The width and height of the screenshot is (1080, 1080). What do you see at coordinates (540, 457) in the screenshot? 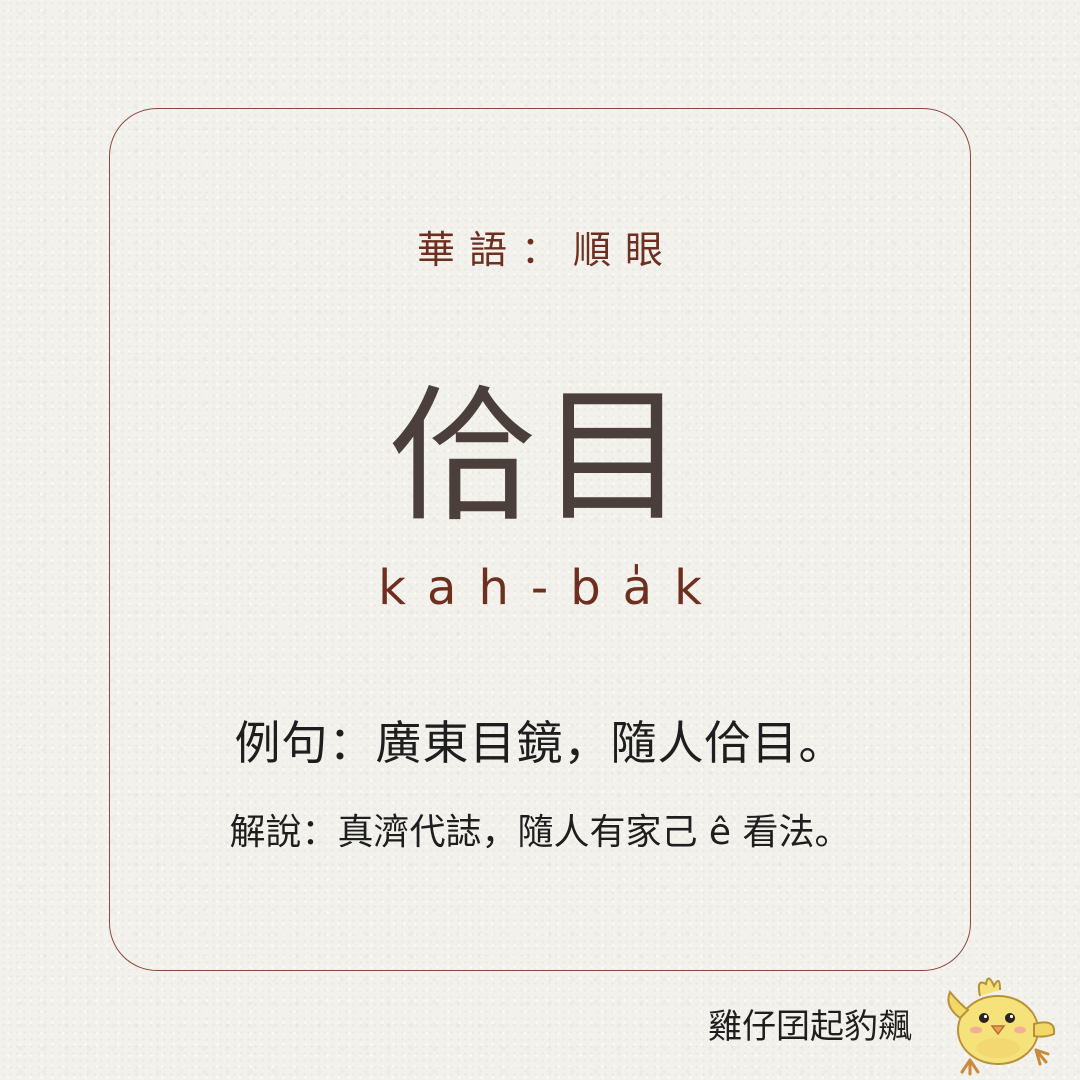
I see `taiwanese-word: 佮目` at bounding box center [540, 457].